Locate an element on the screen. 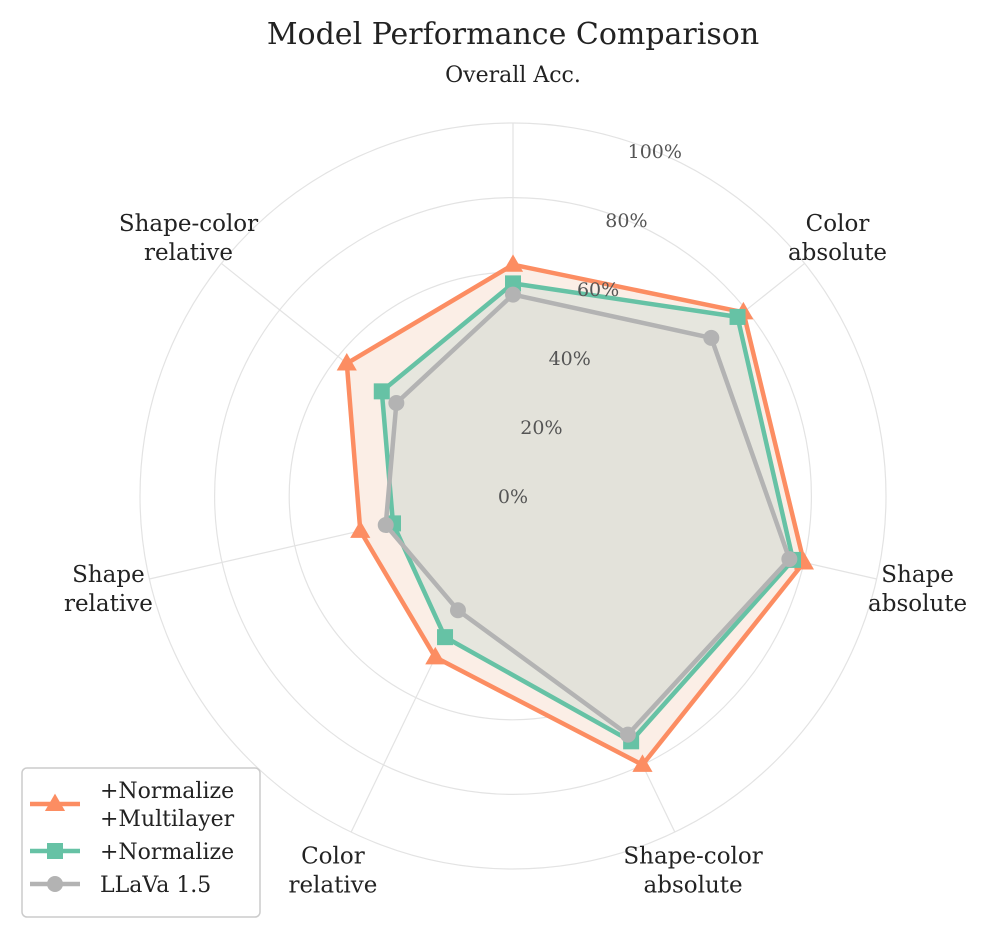 The width and height of the screenshot is (997, 944). legend-label-line: LLaVa 1.5 is located at coordinates (155, 885).